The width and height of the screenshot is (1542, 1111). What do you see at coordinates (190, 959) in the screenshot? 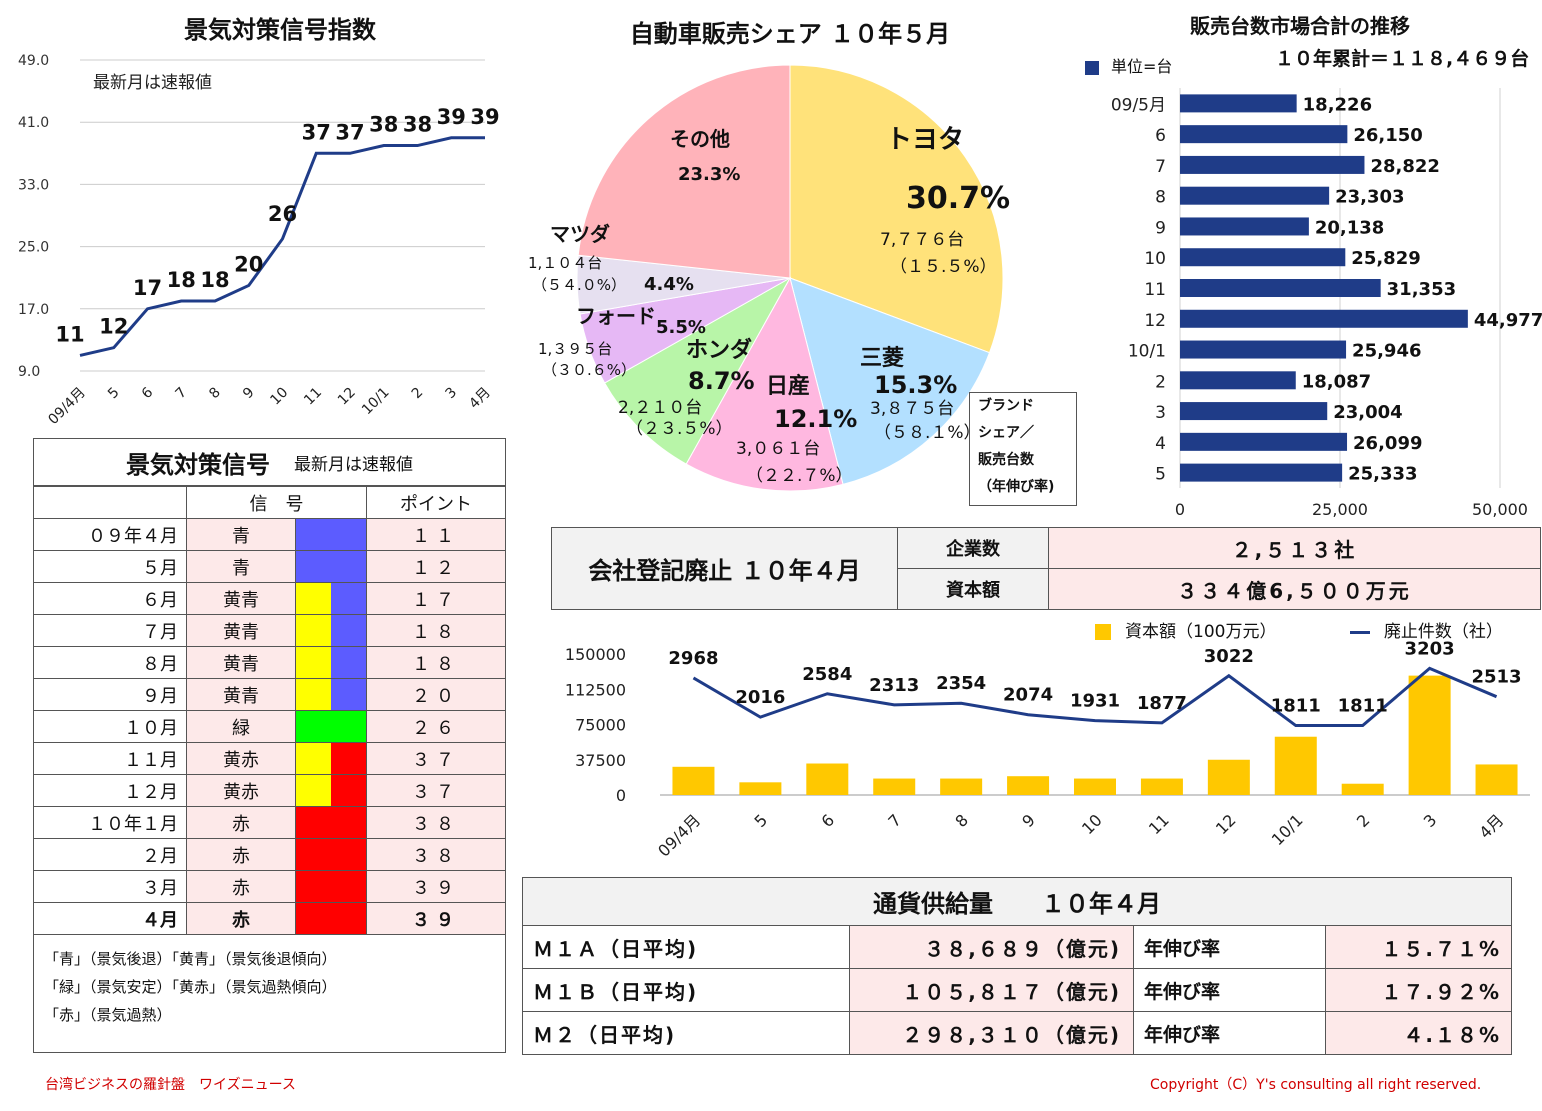
I see `signal-legend-line: 「青」（景気後退）「黄青」（景気後退傾向）` at bounding box center [190, 959].